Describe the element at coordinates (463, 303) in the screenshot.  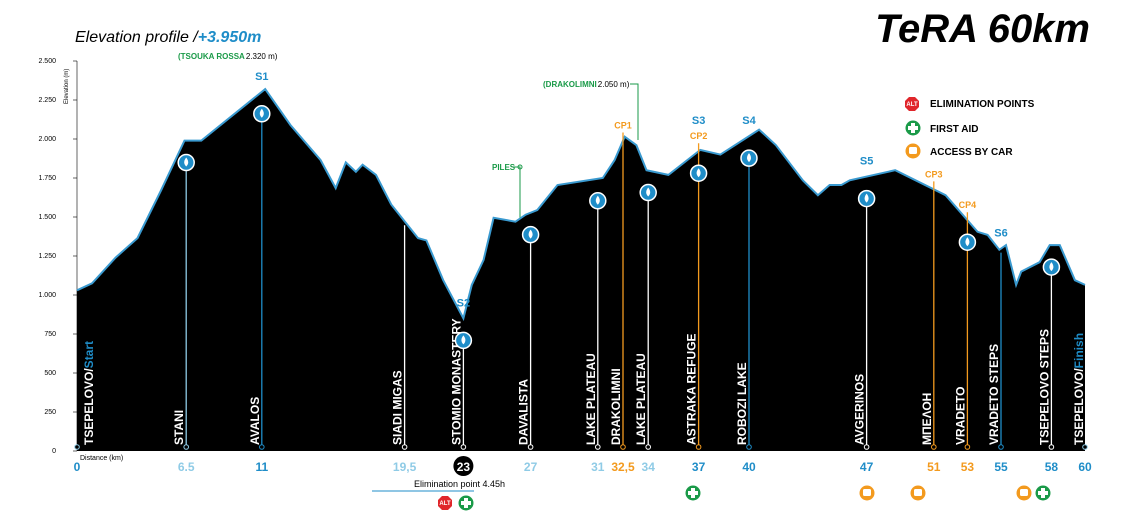
I see `station-label: S2` at that location.